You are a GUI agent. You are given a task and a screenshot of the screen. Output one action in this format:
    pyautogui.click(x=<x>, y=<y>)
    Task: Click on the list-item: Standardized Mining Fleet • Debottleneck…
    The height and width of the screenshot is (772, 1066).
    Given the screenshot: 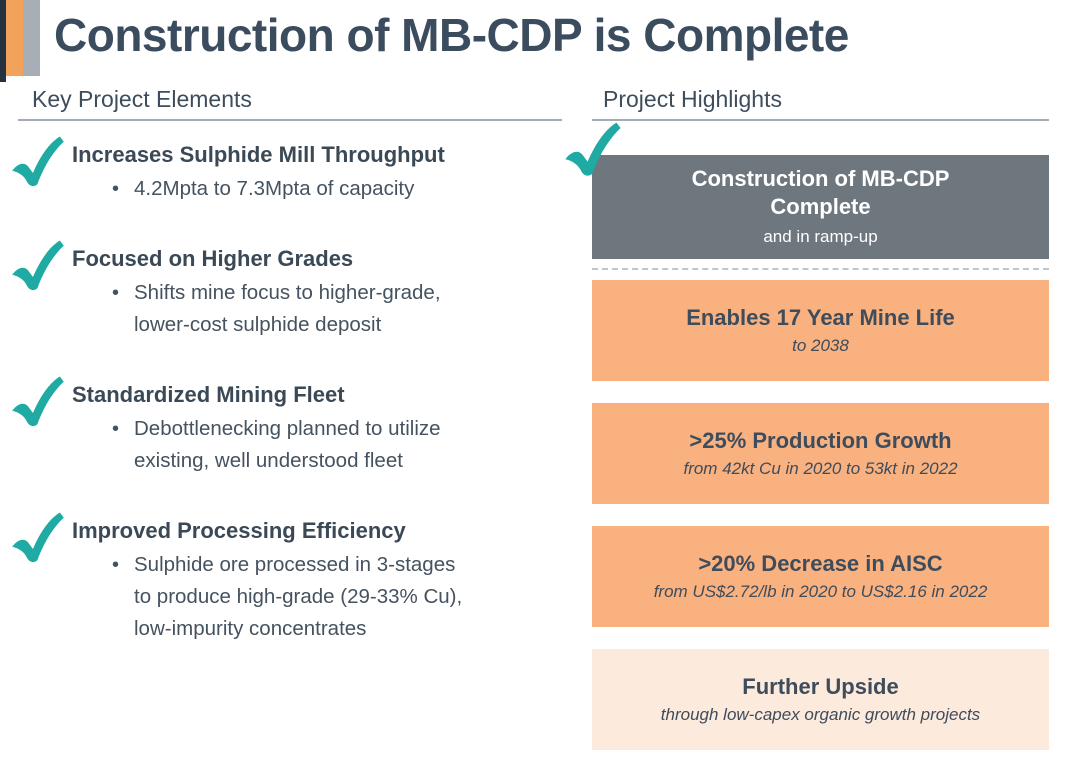 What is the action you would take?
    pyautogui.click(x=290, y=429)
    